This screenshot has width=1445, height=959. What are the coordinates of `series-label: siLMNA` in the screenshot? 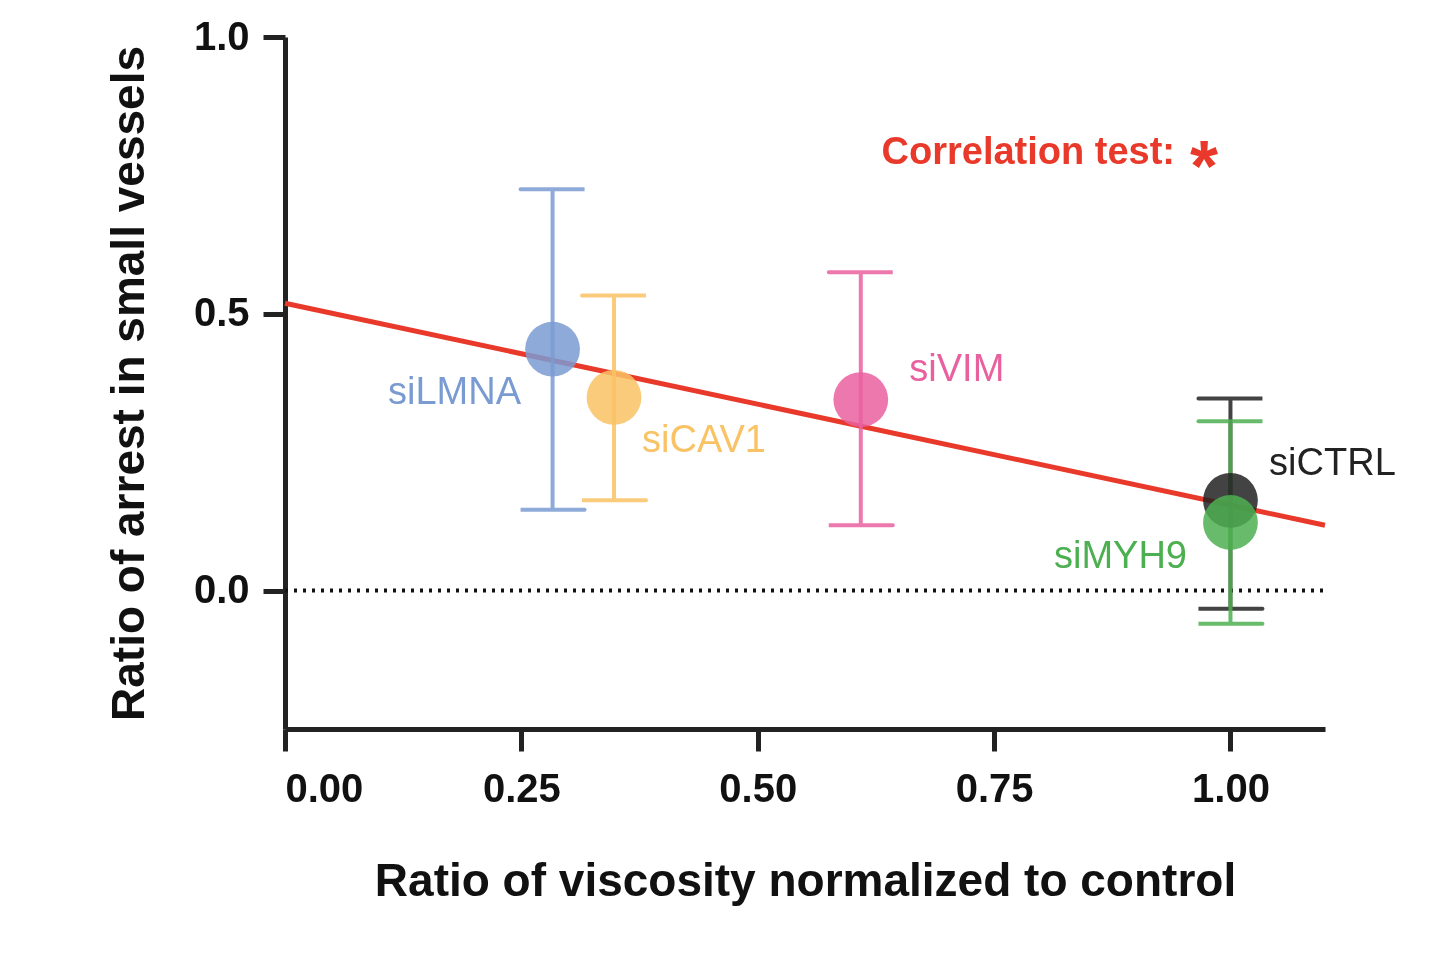 It's located at (455, 391).